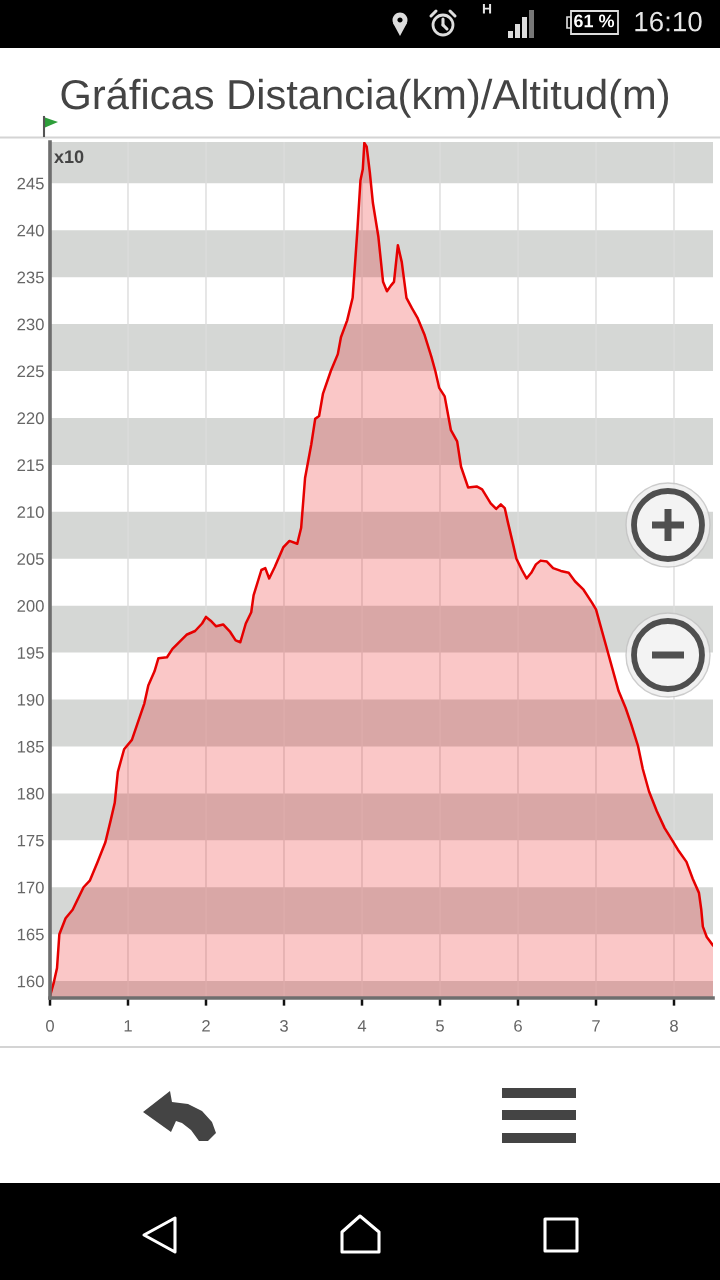 This screenshot has height=1280, width=720. What do you see at coordinates (674, 1025) in the screenshot?
I see `x-tick-label: 8` at bounding box center [674, 1025].